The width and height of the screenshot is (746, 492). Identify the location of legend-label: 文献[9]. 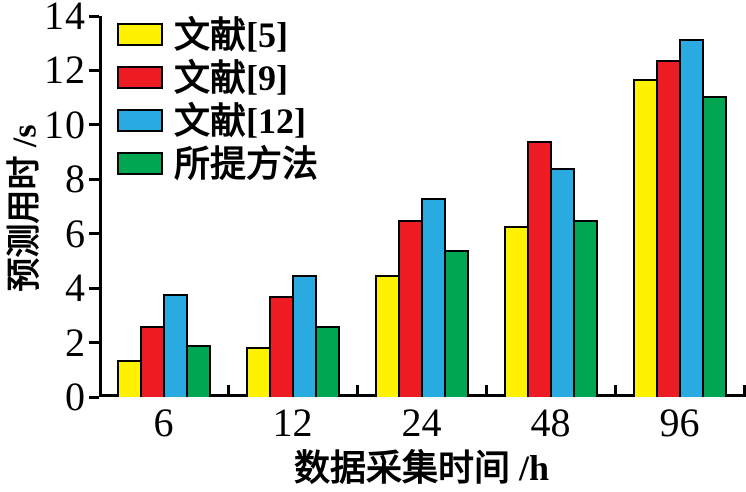
(231, 77).